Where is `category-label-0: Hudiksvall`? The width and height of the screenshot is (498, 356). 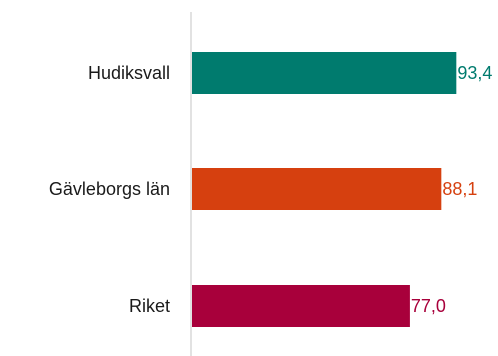
category-label-0: Hudiksvall is located at coordinates (129, 73).